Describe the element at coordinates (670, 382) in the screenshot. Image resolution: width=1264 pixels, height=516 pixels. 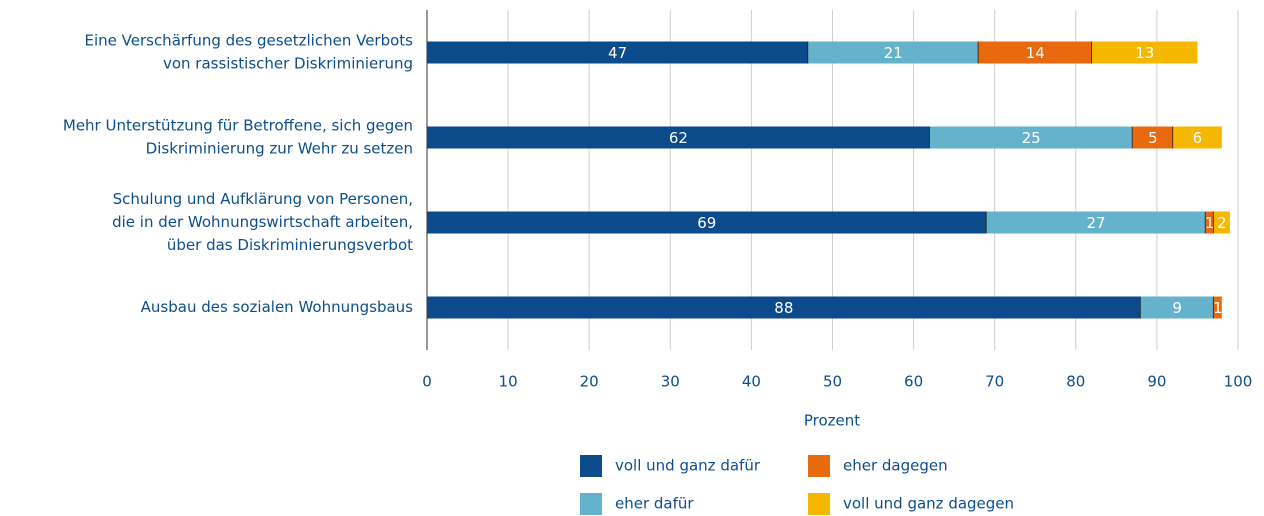
I see `x-tick-label: 30` at that location.